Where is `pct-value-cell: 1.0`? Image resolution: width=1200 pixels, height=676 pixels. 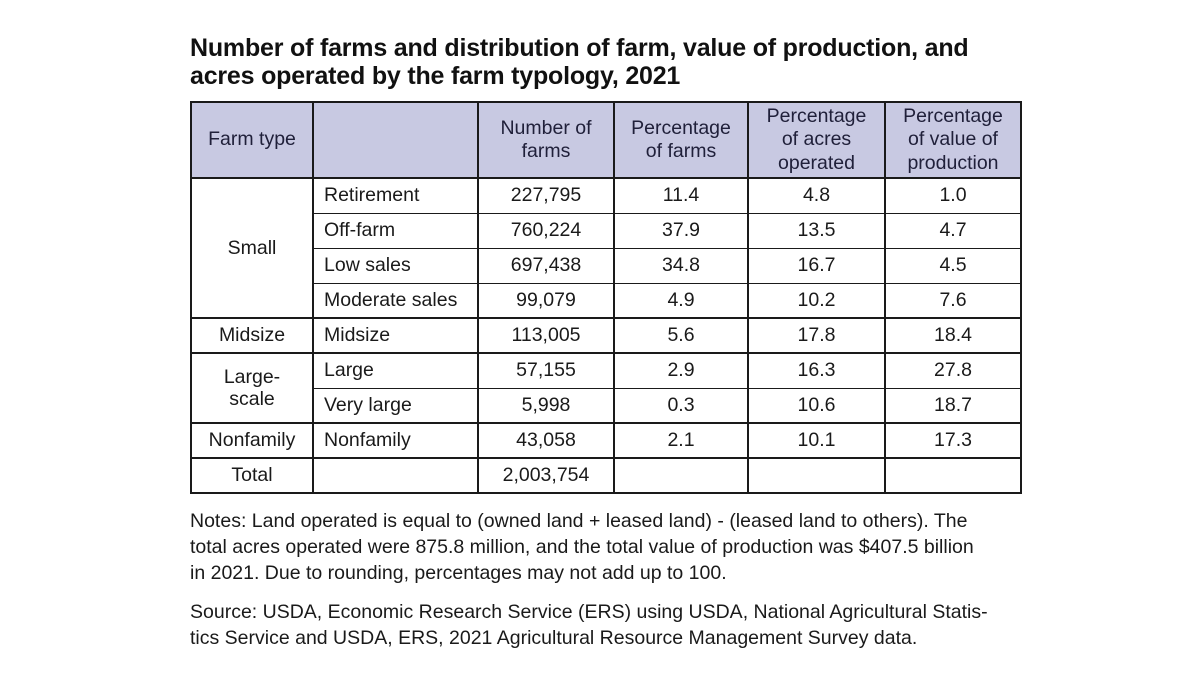
pct-value-cell: 1.0 is located at coordinates (953, 195).